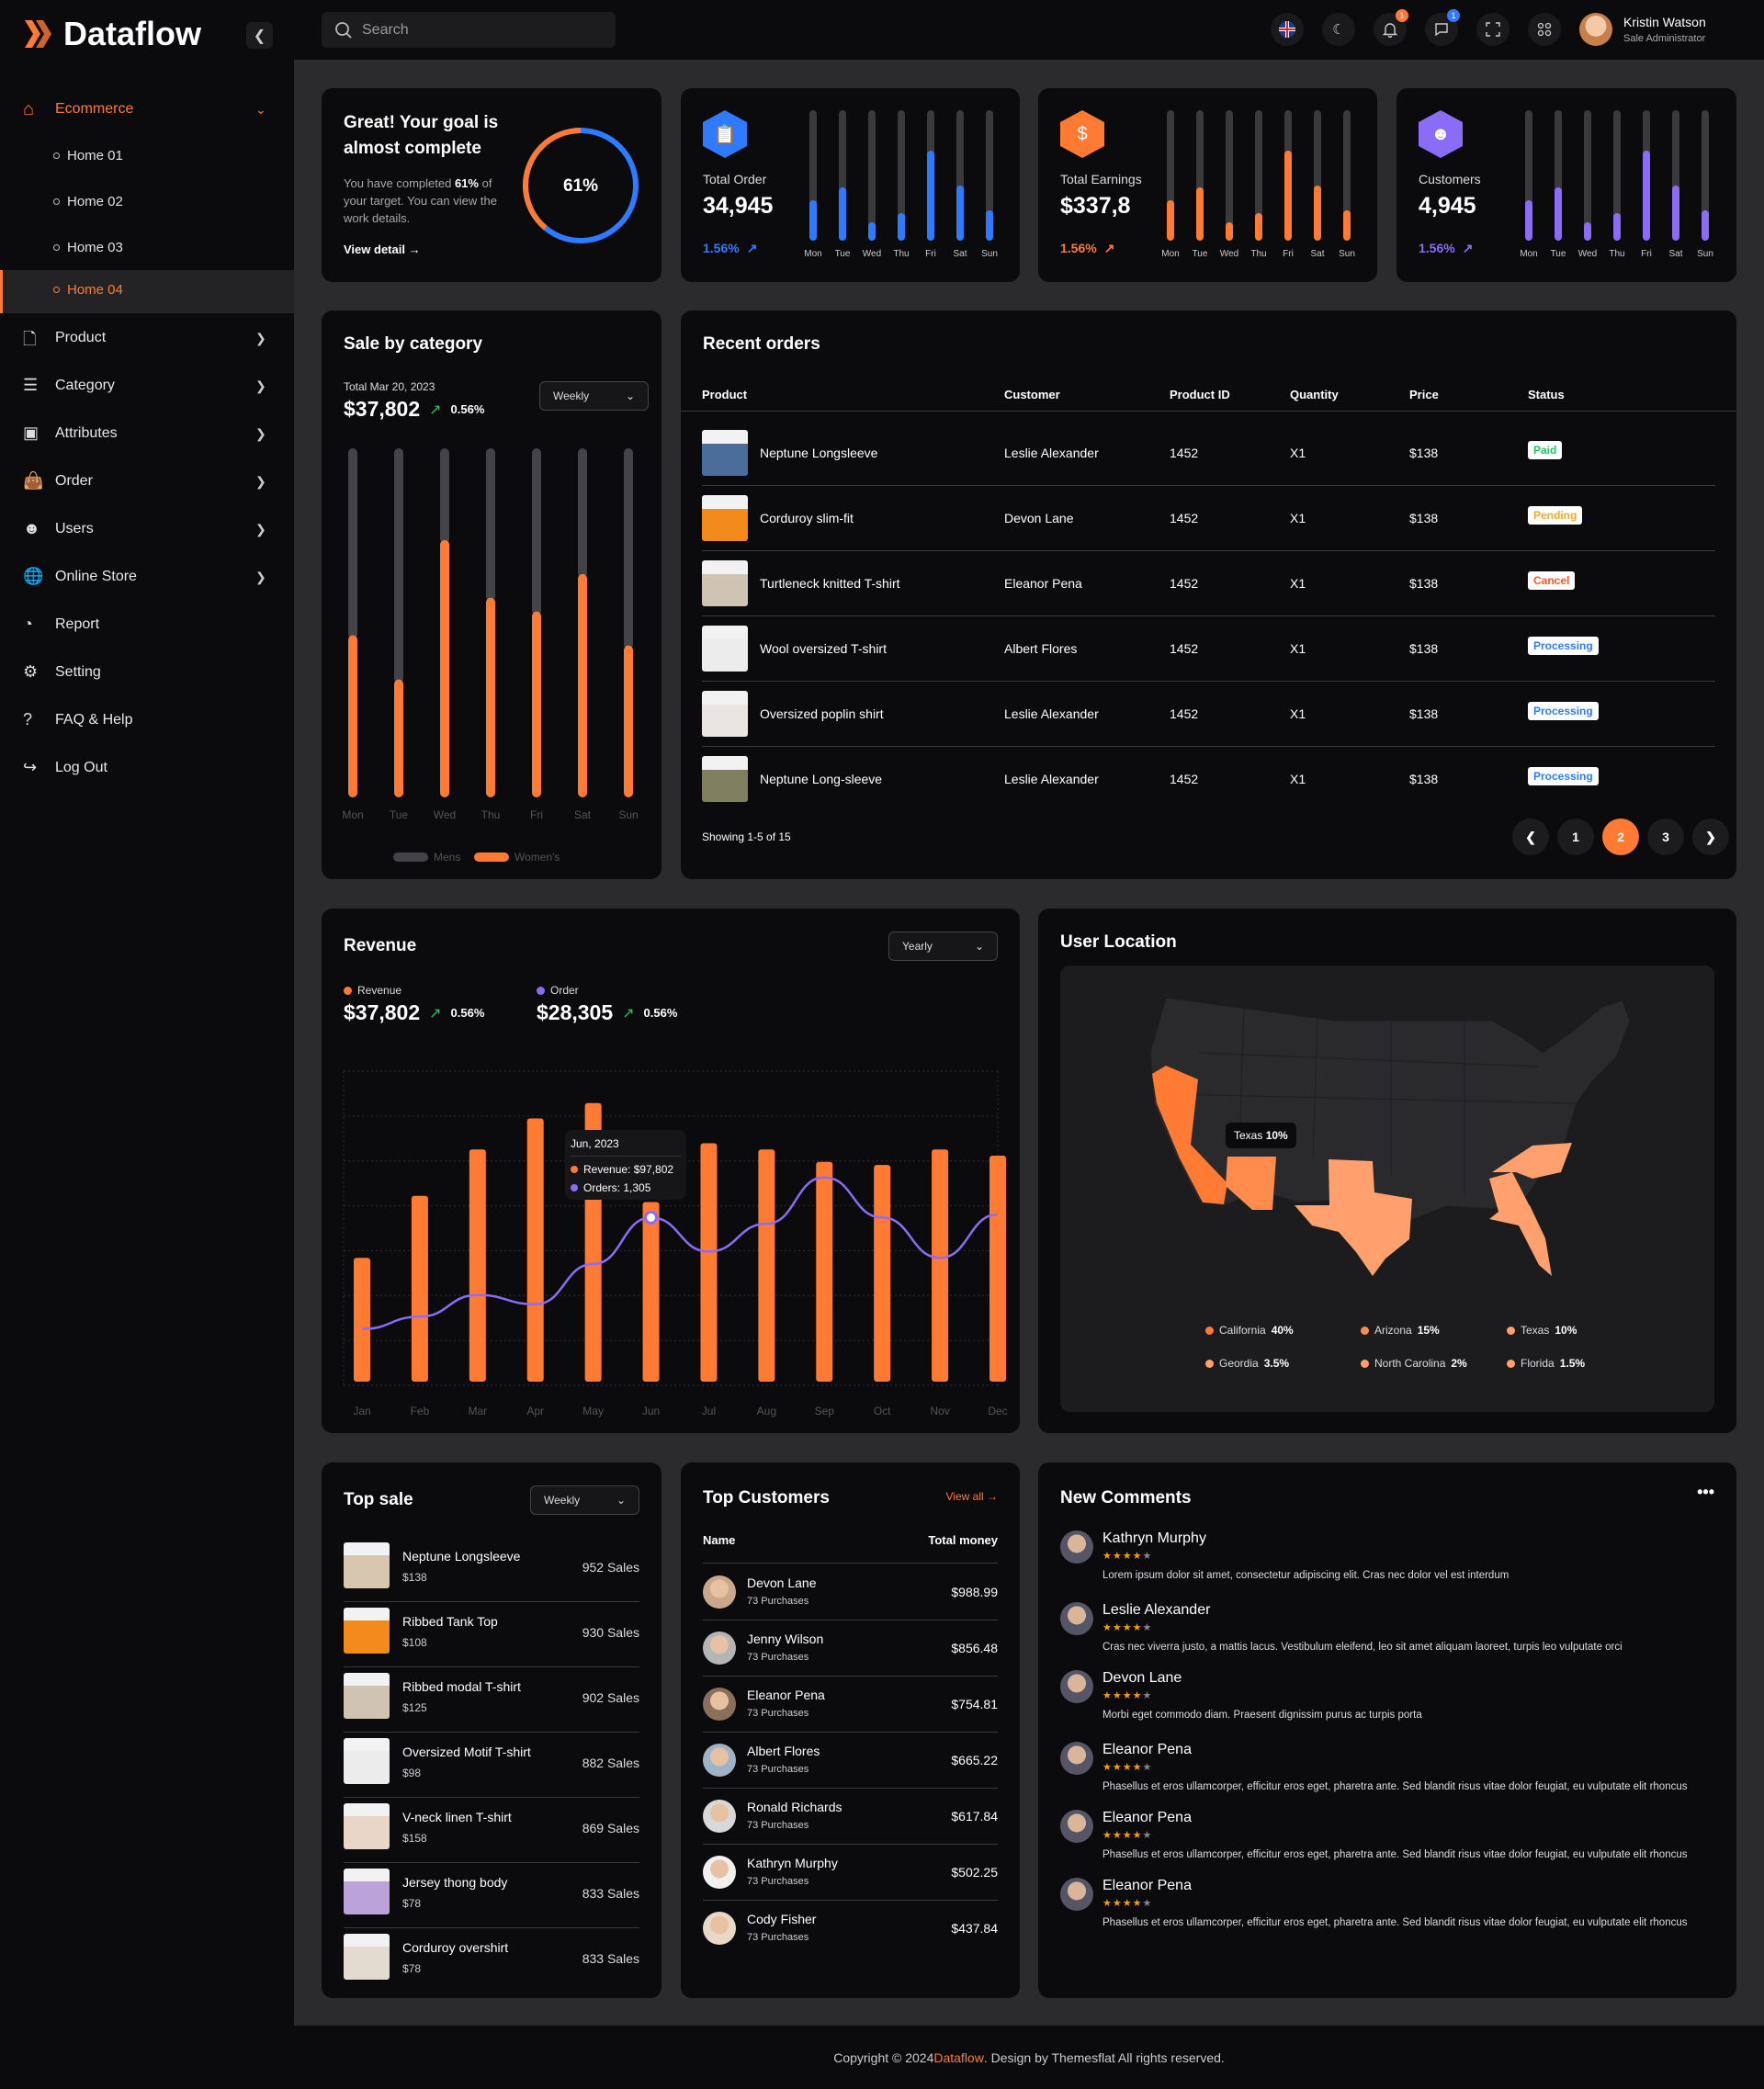 The width and height of the screenshot is (1764, 2089). I want to click on product-thumbnail, so click(725, 649).